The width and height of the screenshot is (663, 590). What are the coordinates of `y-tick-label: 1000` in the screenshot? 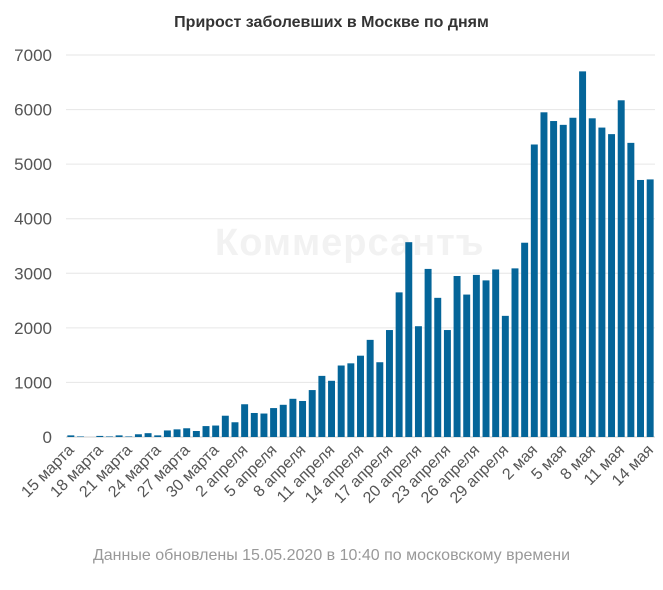 It's located at (33, 382).